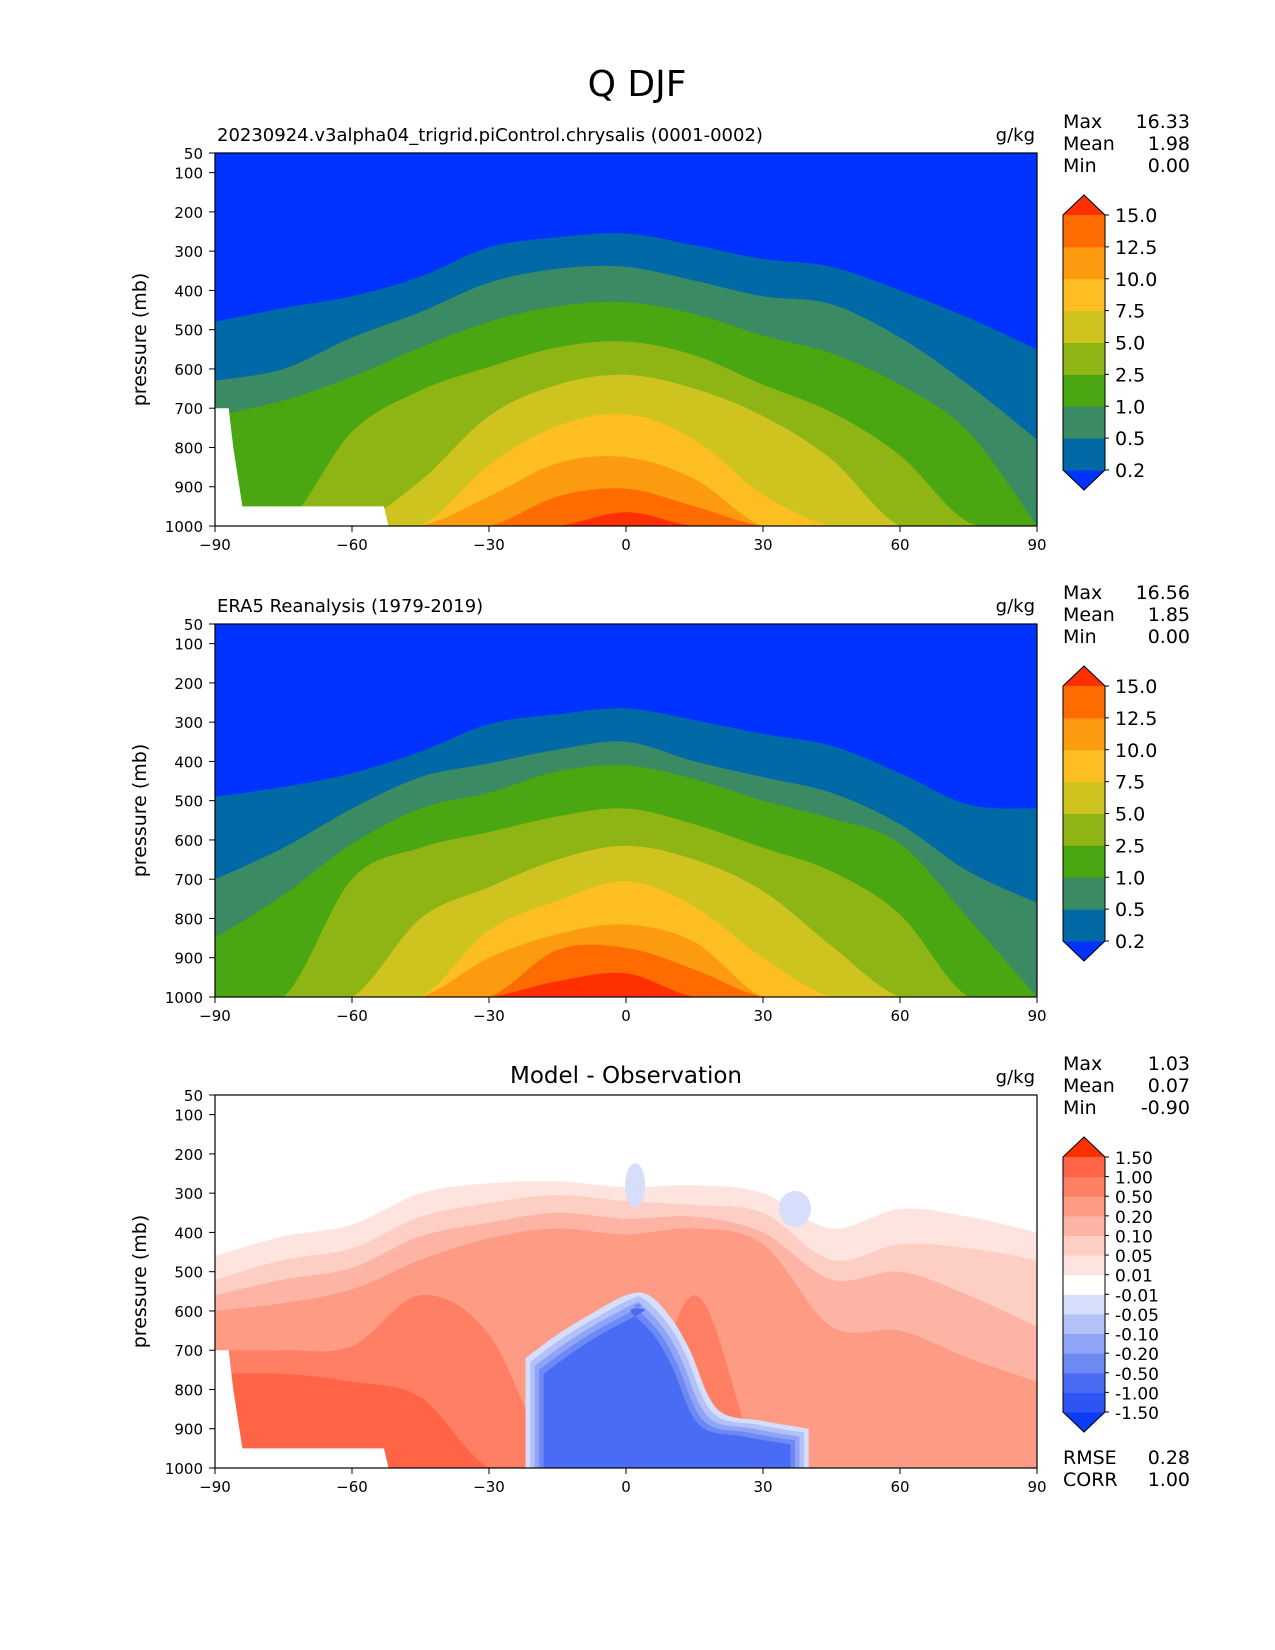  What do you see at coordinates (1084, 1422) in the screenshot?
I see `colorbar-extend-min` at bounding box center [1084, 1422].